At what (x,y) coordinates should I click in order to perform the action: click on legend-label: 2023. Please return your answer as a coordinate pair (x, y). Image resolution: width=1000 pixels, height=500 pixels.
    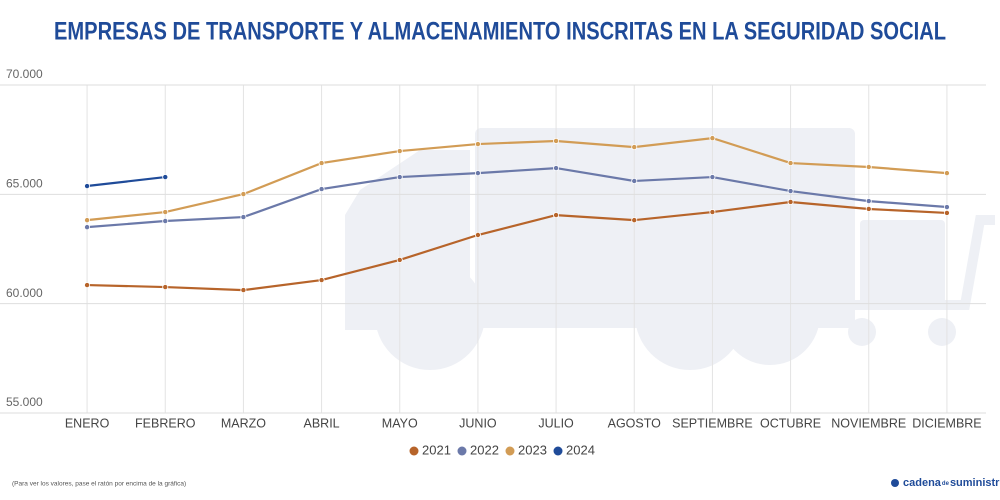
    Looking at the image, I should click on (532, 449).